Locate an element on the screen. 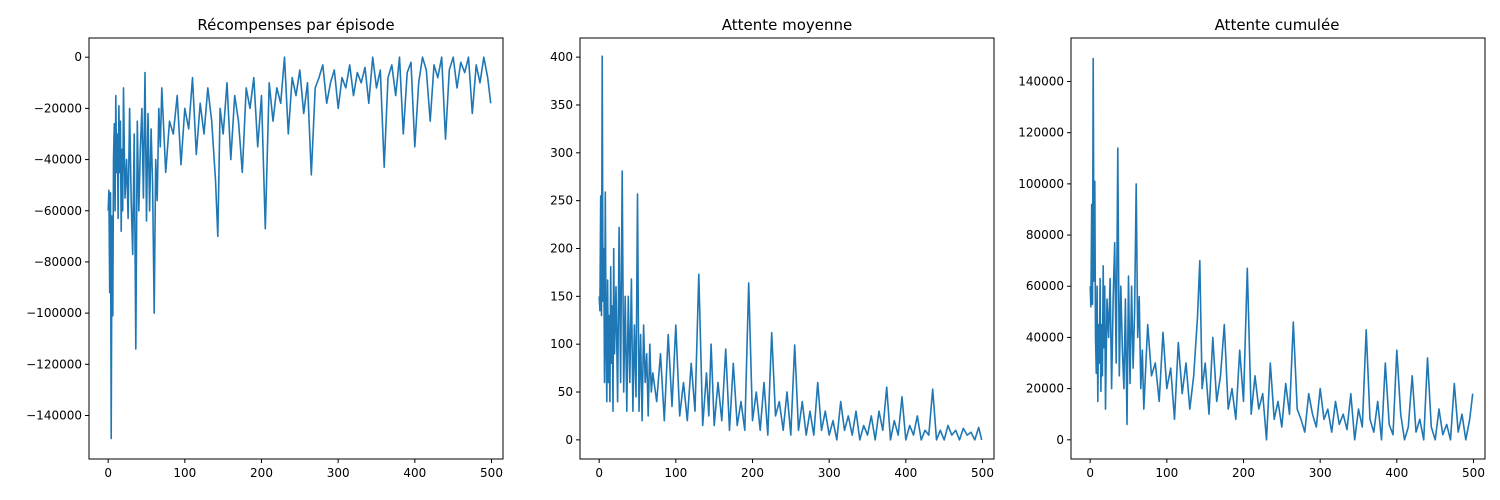 This screenshot has width=1500, height=500. y-tick-label: 300 is located at coordinates (561, 153).